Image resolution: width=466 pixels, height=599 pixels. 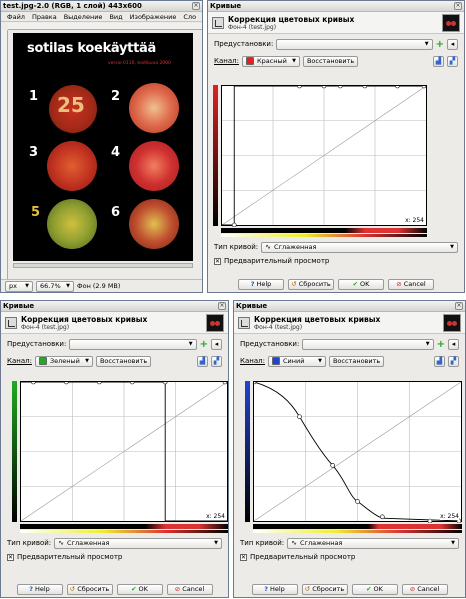 I want to click on menu-select: Выделение, so click(x=83, y=16).